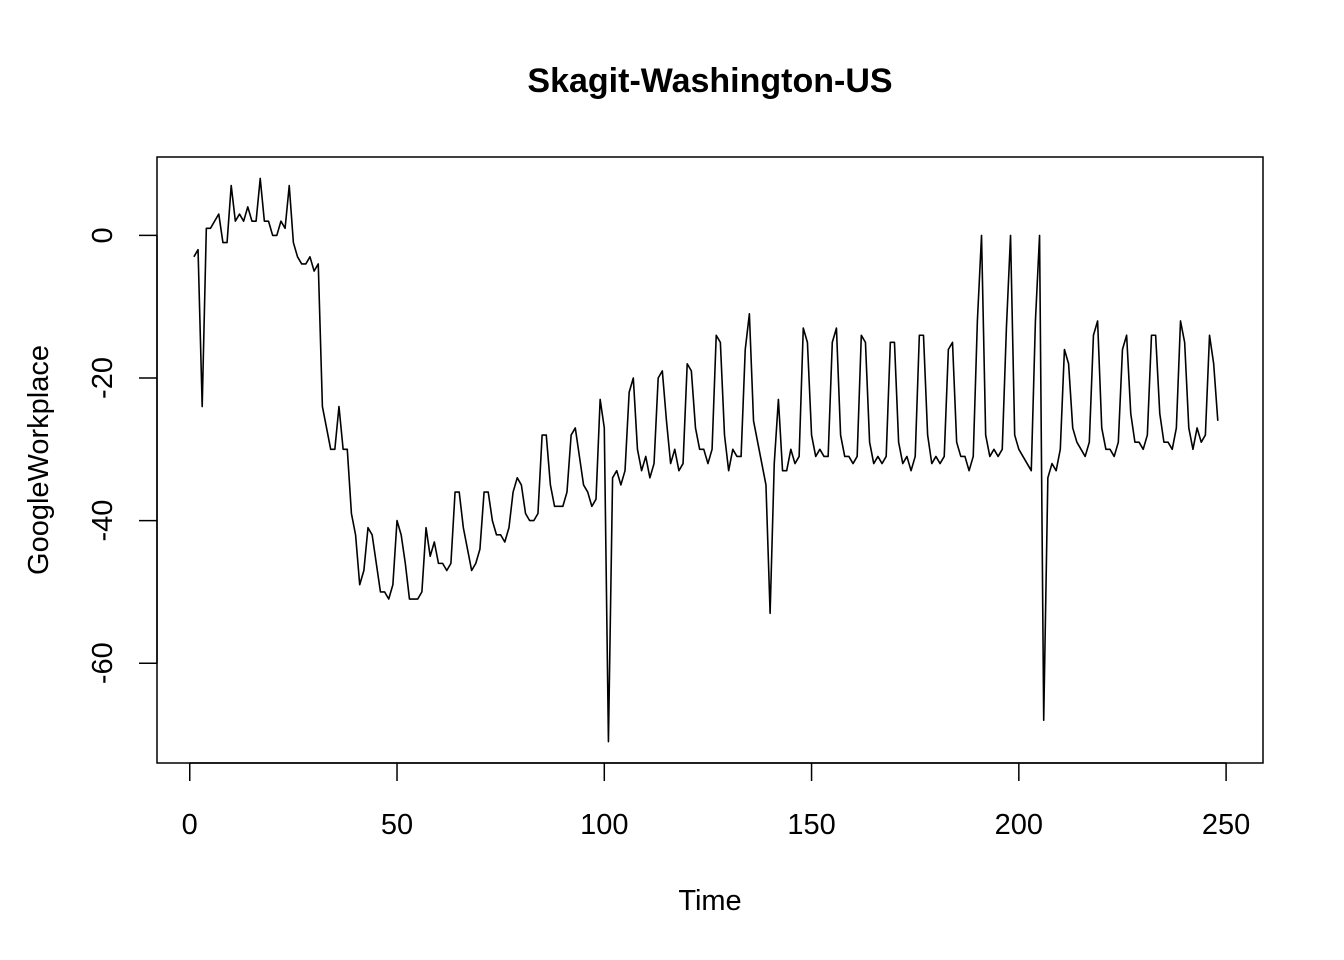  Describe the element at coordinates (122, 455) in the screenshot. I see `y-axis: 0 -20 -40 -60` at that location.